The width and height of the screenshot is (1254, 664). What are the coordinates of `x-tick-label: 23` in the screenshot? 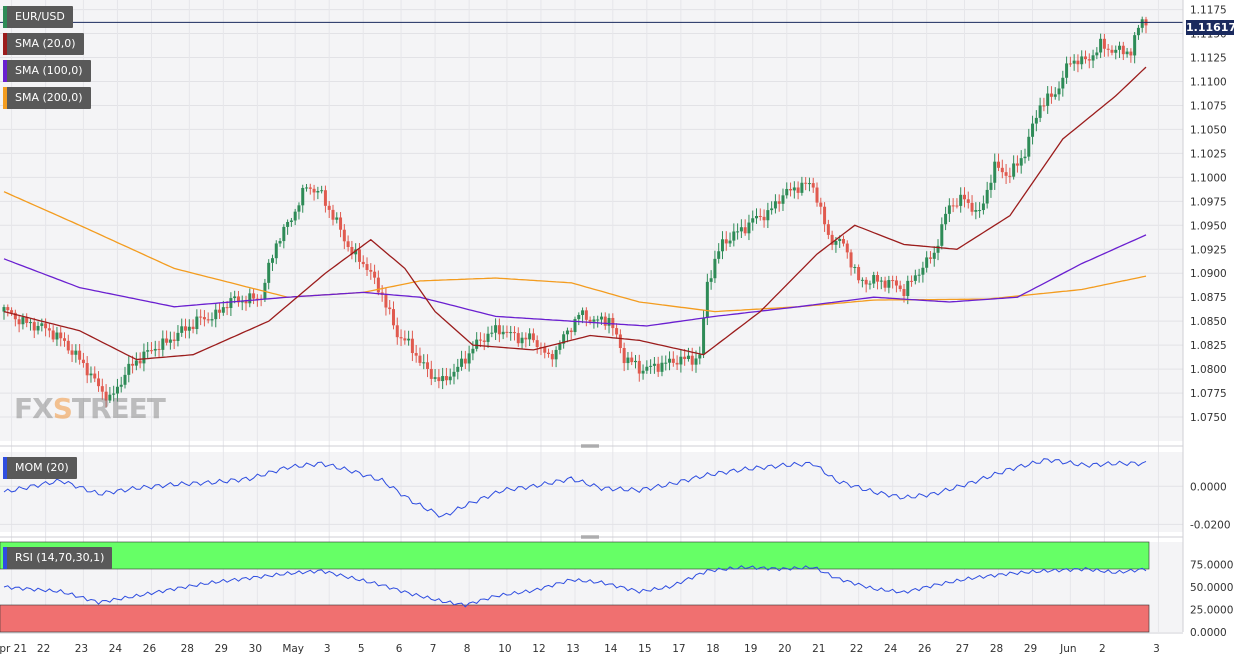 It's located at (81, 649).